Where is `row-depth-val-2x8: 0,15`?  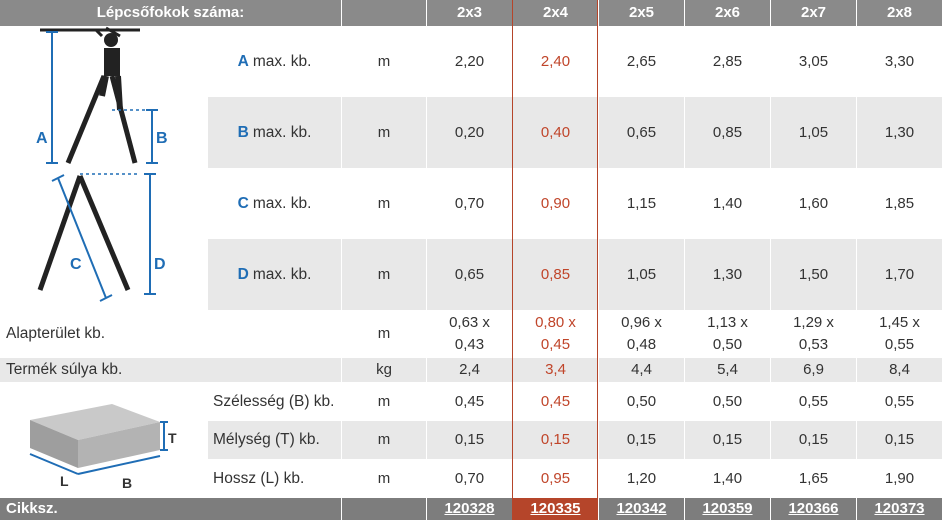 row-depth-val-2x8: 0,15 is located at coordinates (899, 440).